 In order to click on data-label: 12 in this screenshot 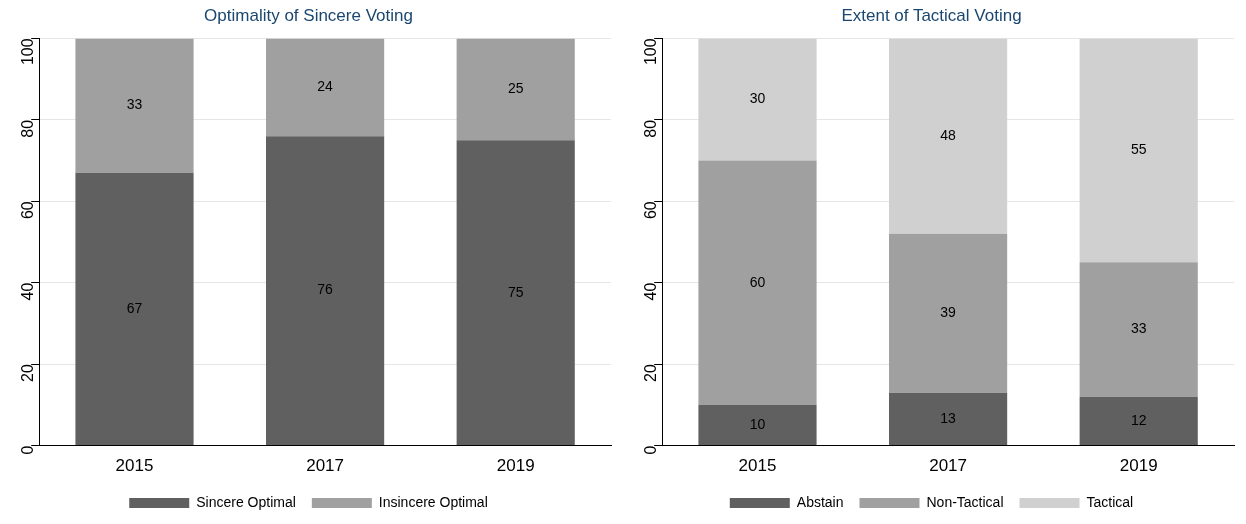, I will do `click(1138, 419)`.